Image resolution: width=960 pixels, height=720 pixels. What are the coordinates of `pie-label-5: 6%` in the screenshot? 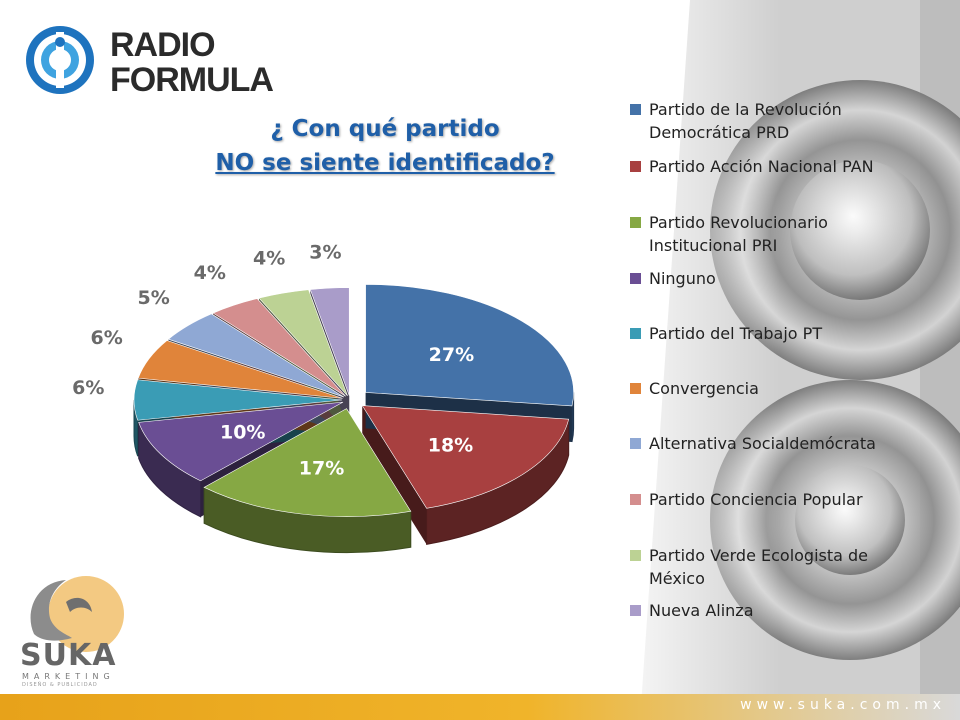 It's located at (88, 388).